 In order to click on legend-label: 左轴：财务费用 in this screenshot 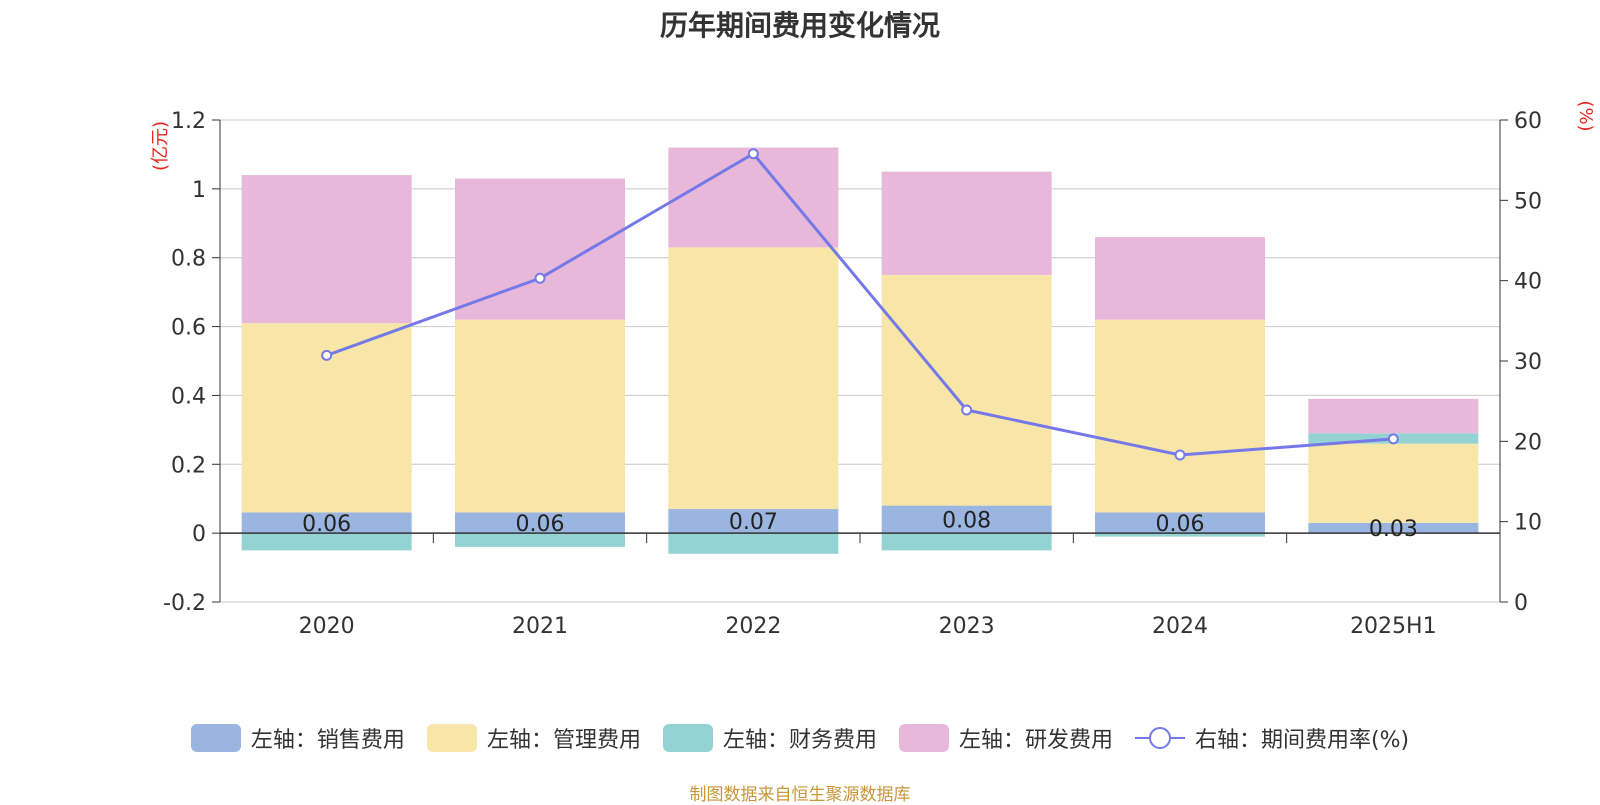, I will do `click(799, 740)`.